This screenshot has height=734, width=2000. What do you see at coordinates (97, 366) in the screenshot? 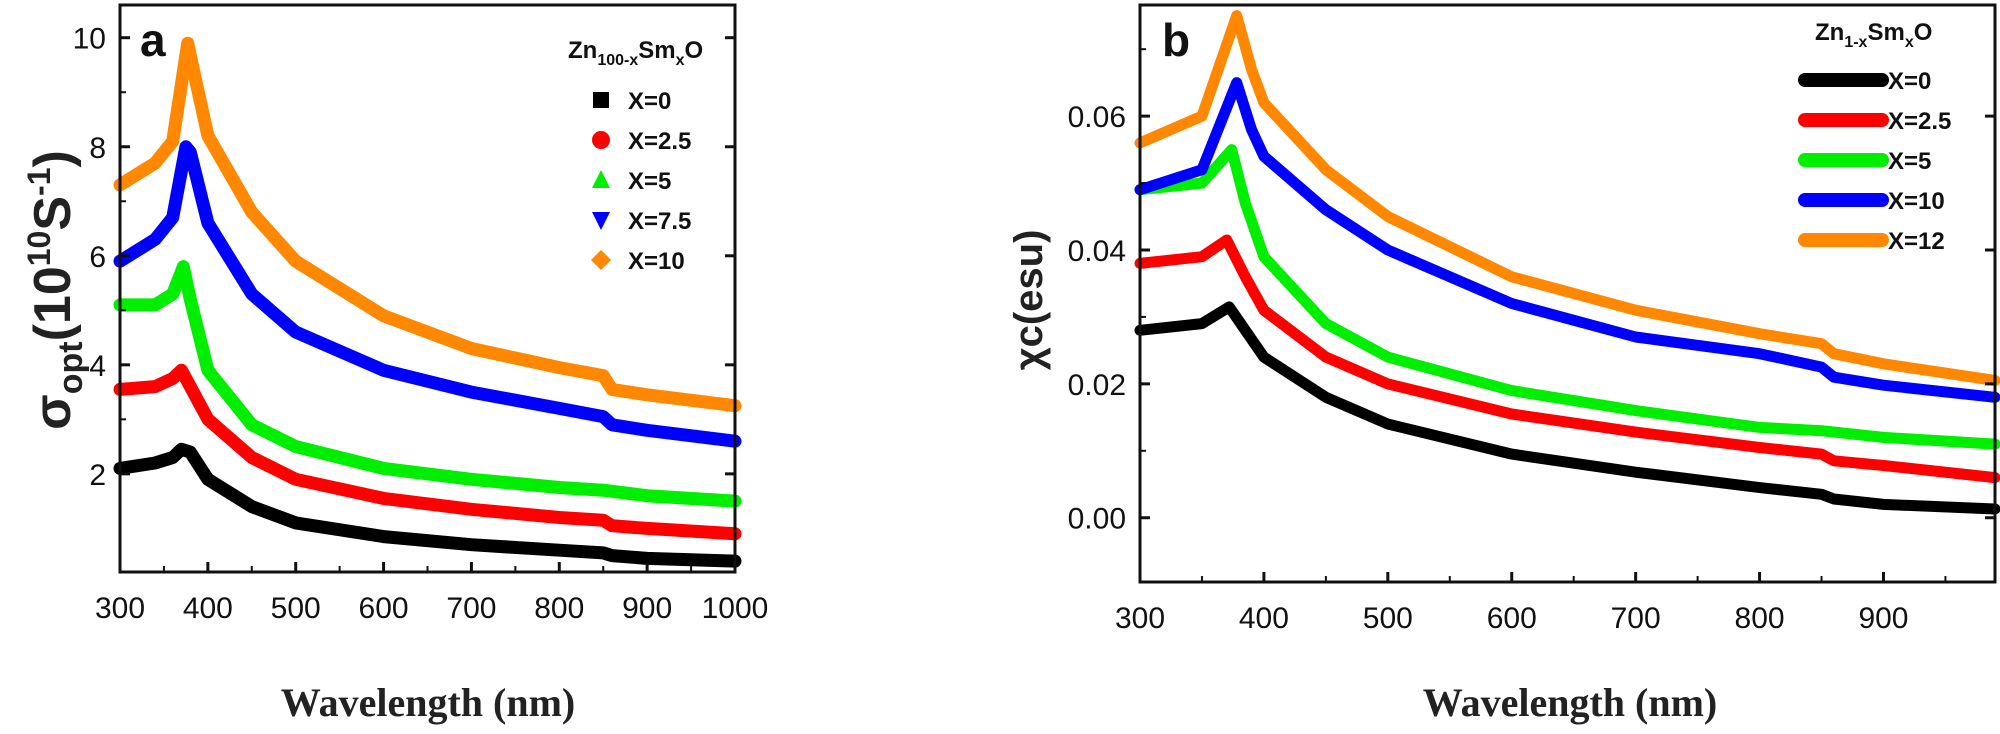
I see `y-tick-label: 4` at bounding box center [97, 366].